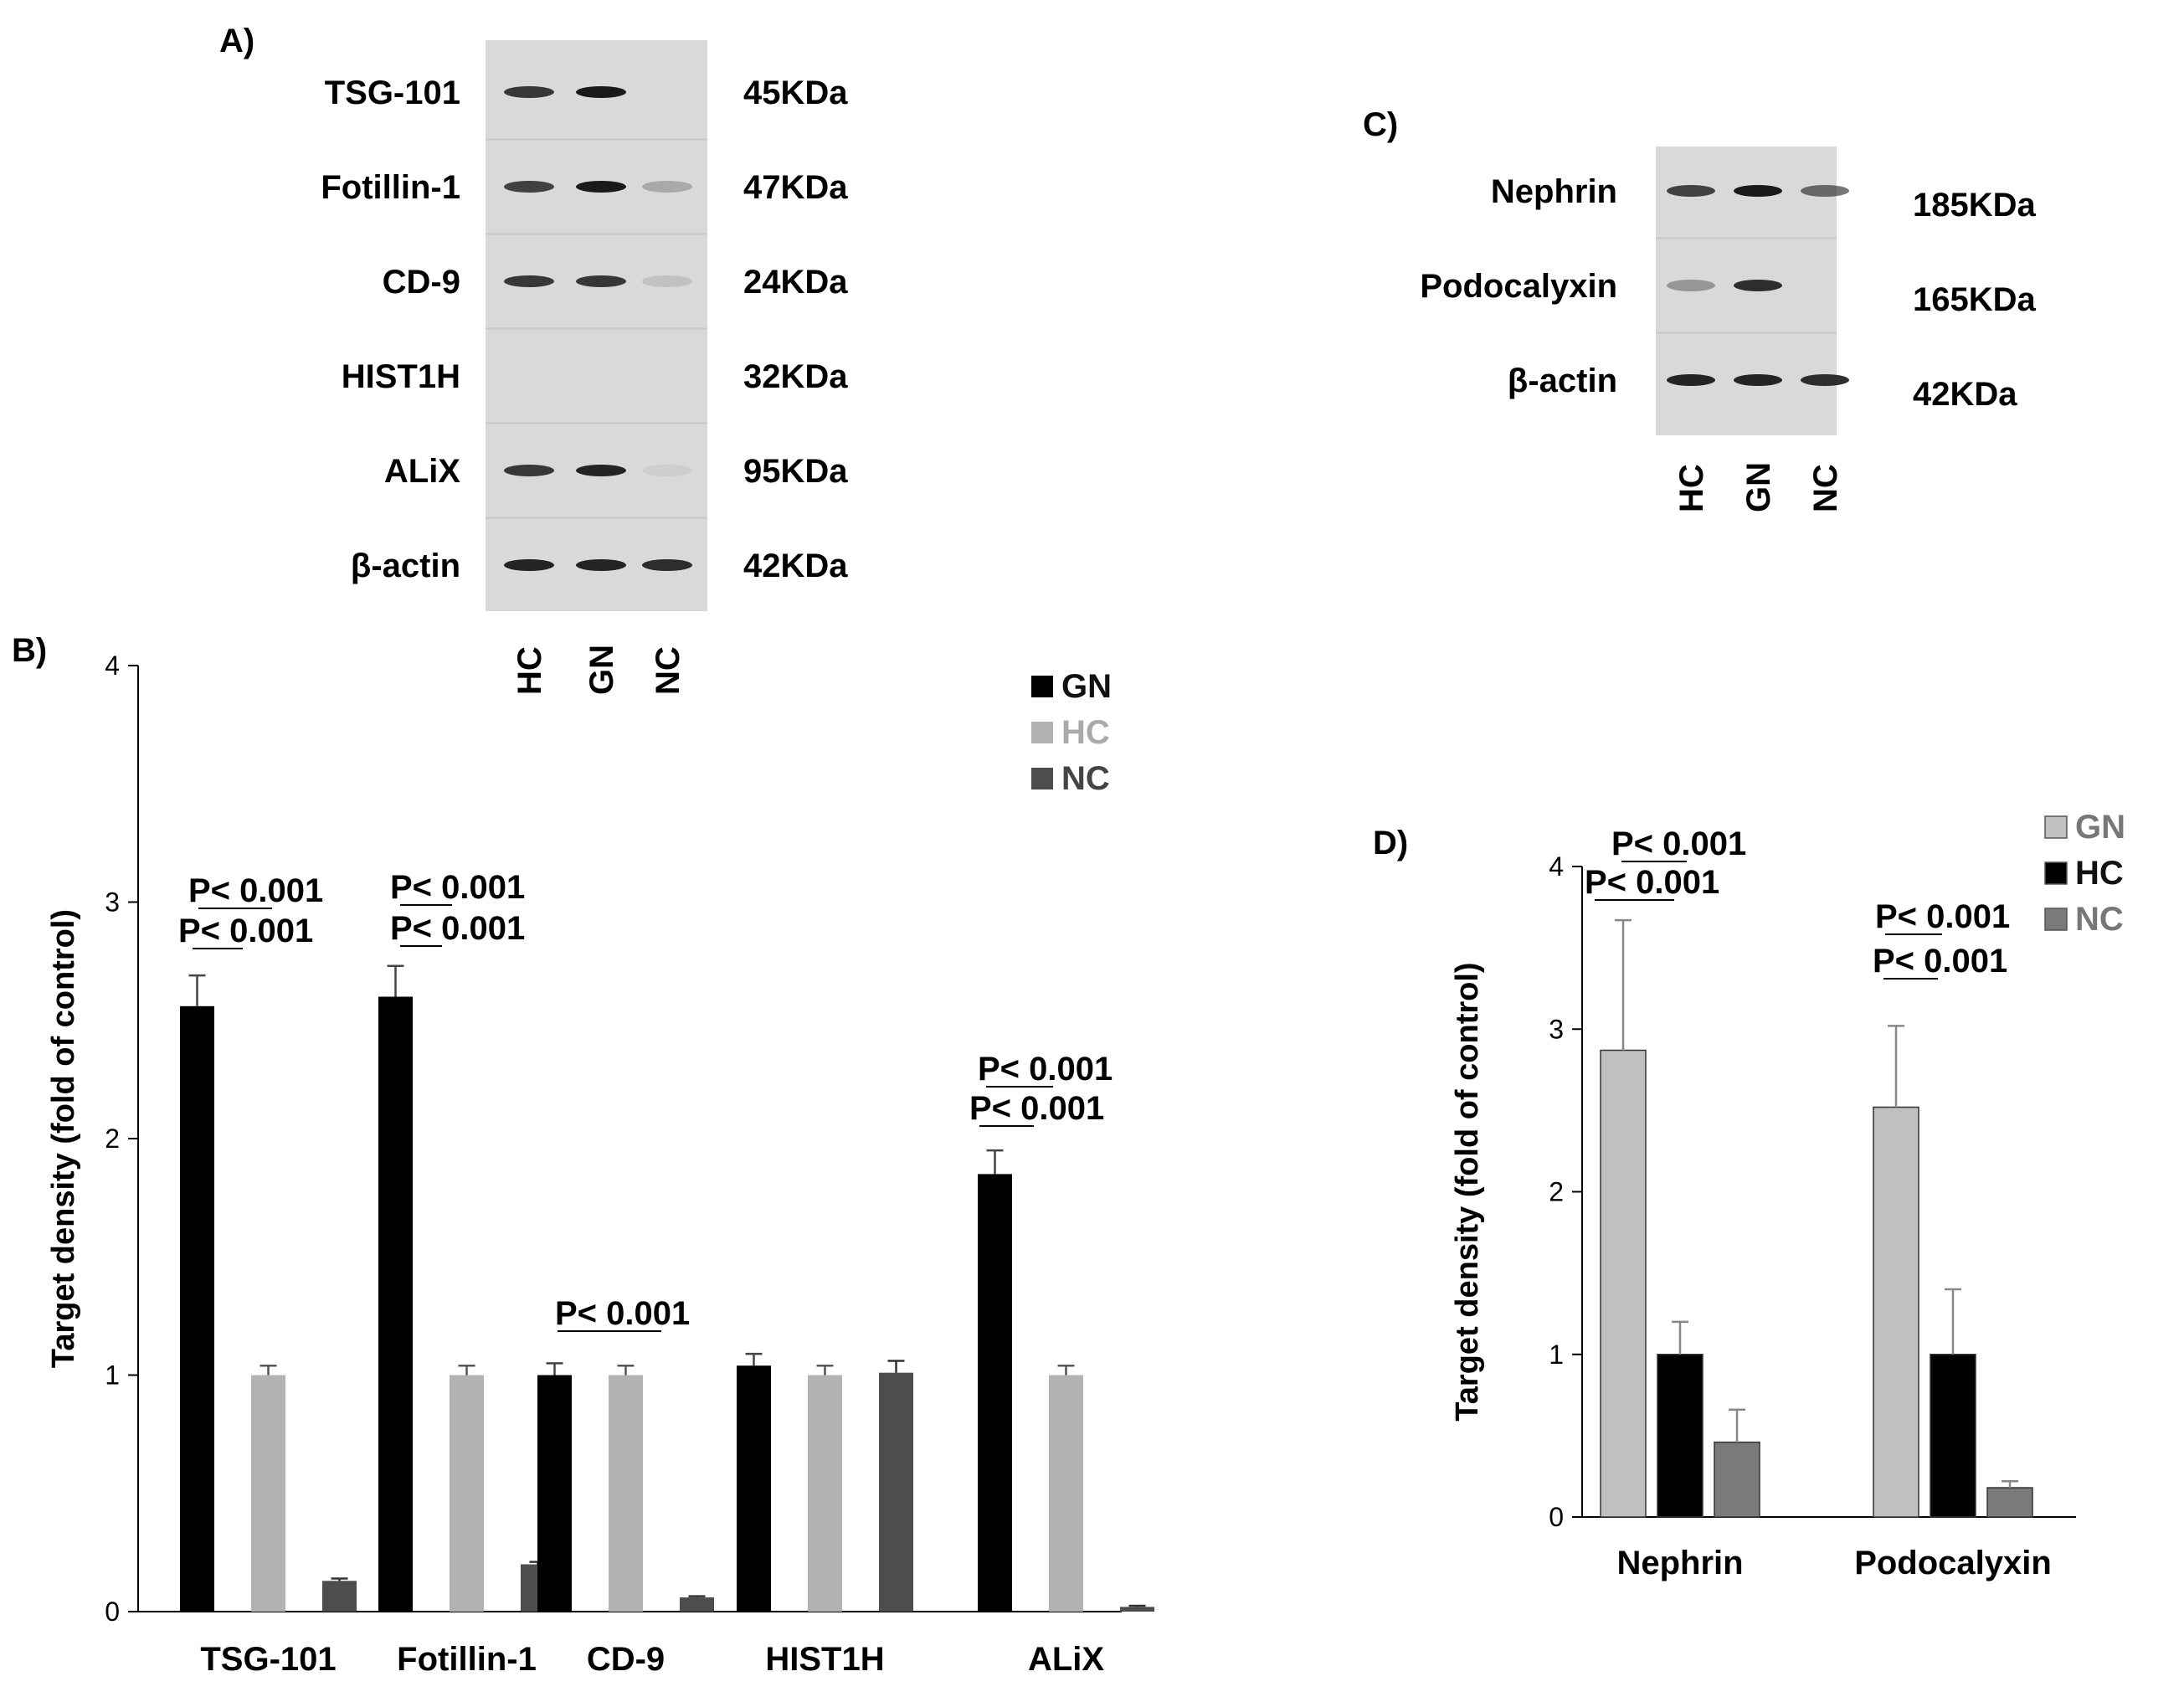 This screenshot has width=2184, height=1697. I want to click on y-tick-label: 2, so click(112, 1139).